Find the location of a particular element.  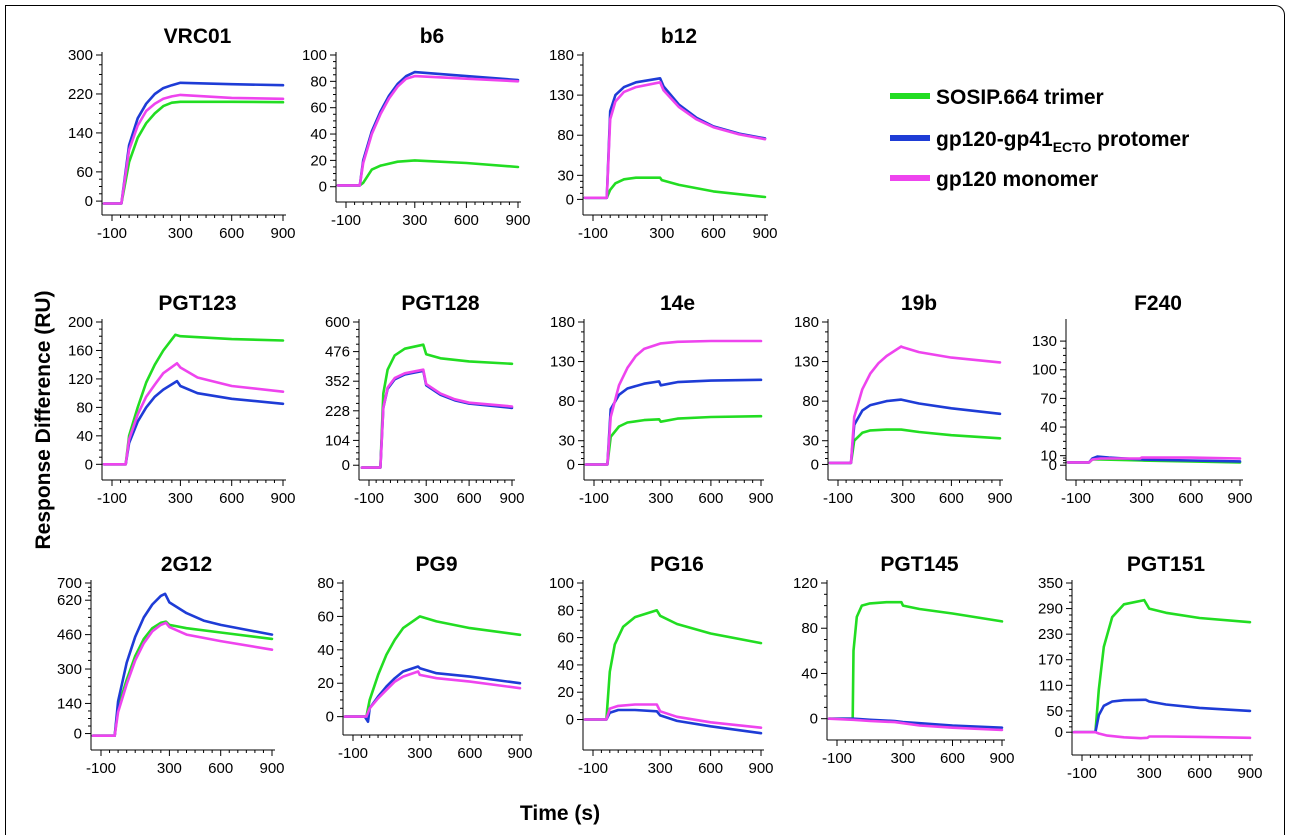

panel-10: 0 20 40 60 80 100 -100 300 600 900 PG16 is located at coordinates (661, 665).